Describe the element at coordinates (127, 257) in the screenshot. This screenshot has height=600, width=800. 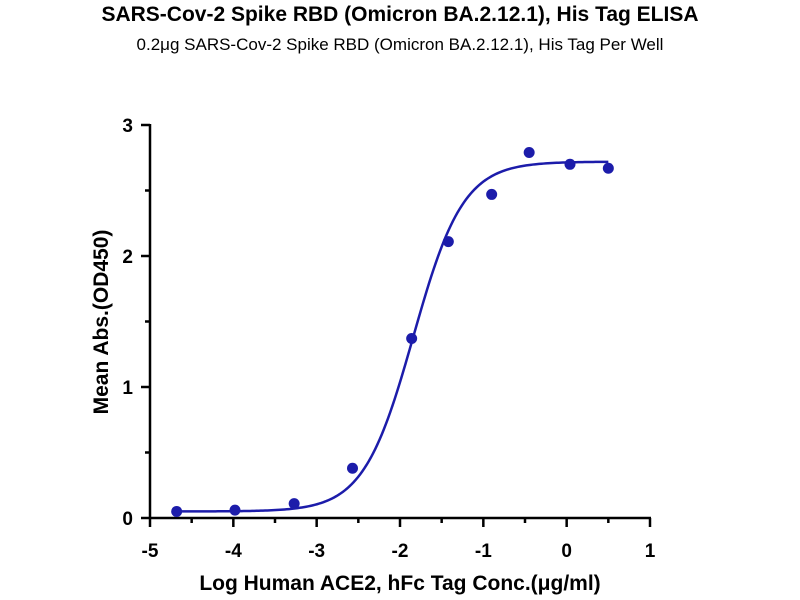
I see `y-tick-label: 2` at that location.